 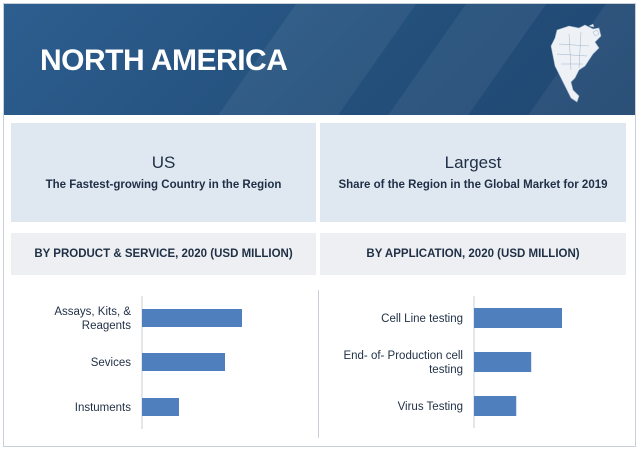 What do you see at coordinates (92, 319) in the screenshot?
I see `category-label: Assays, Kits, & Reagents` at bounding box center [92, 319].